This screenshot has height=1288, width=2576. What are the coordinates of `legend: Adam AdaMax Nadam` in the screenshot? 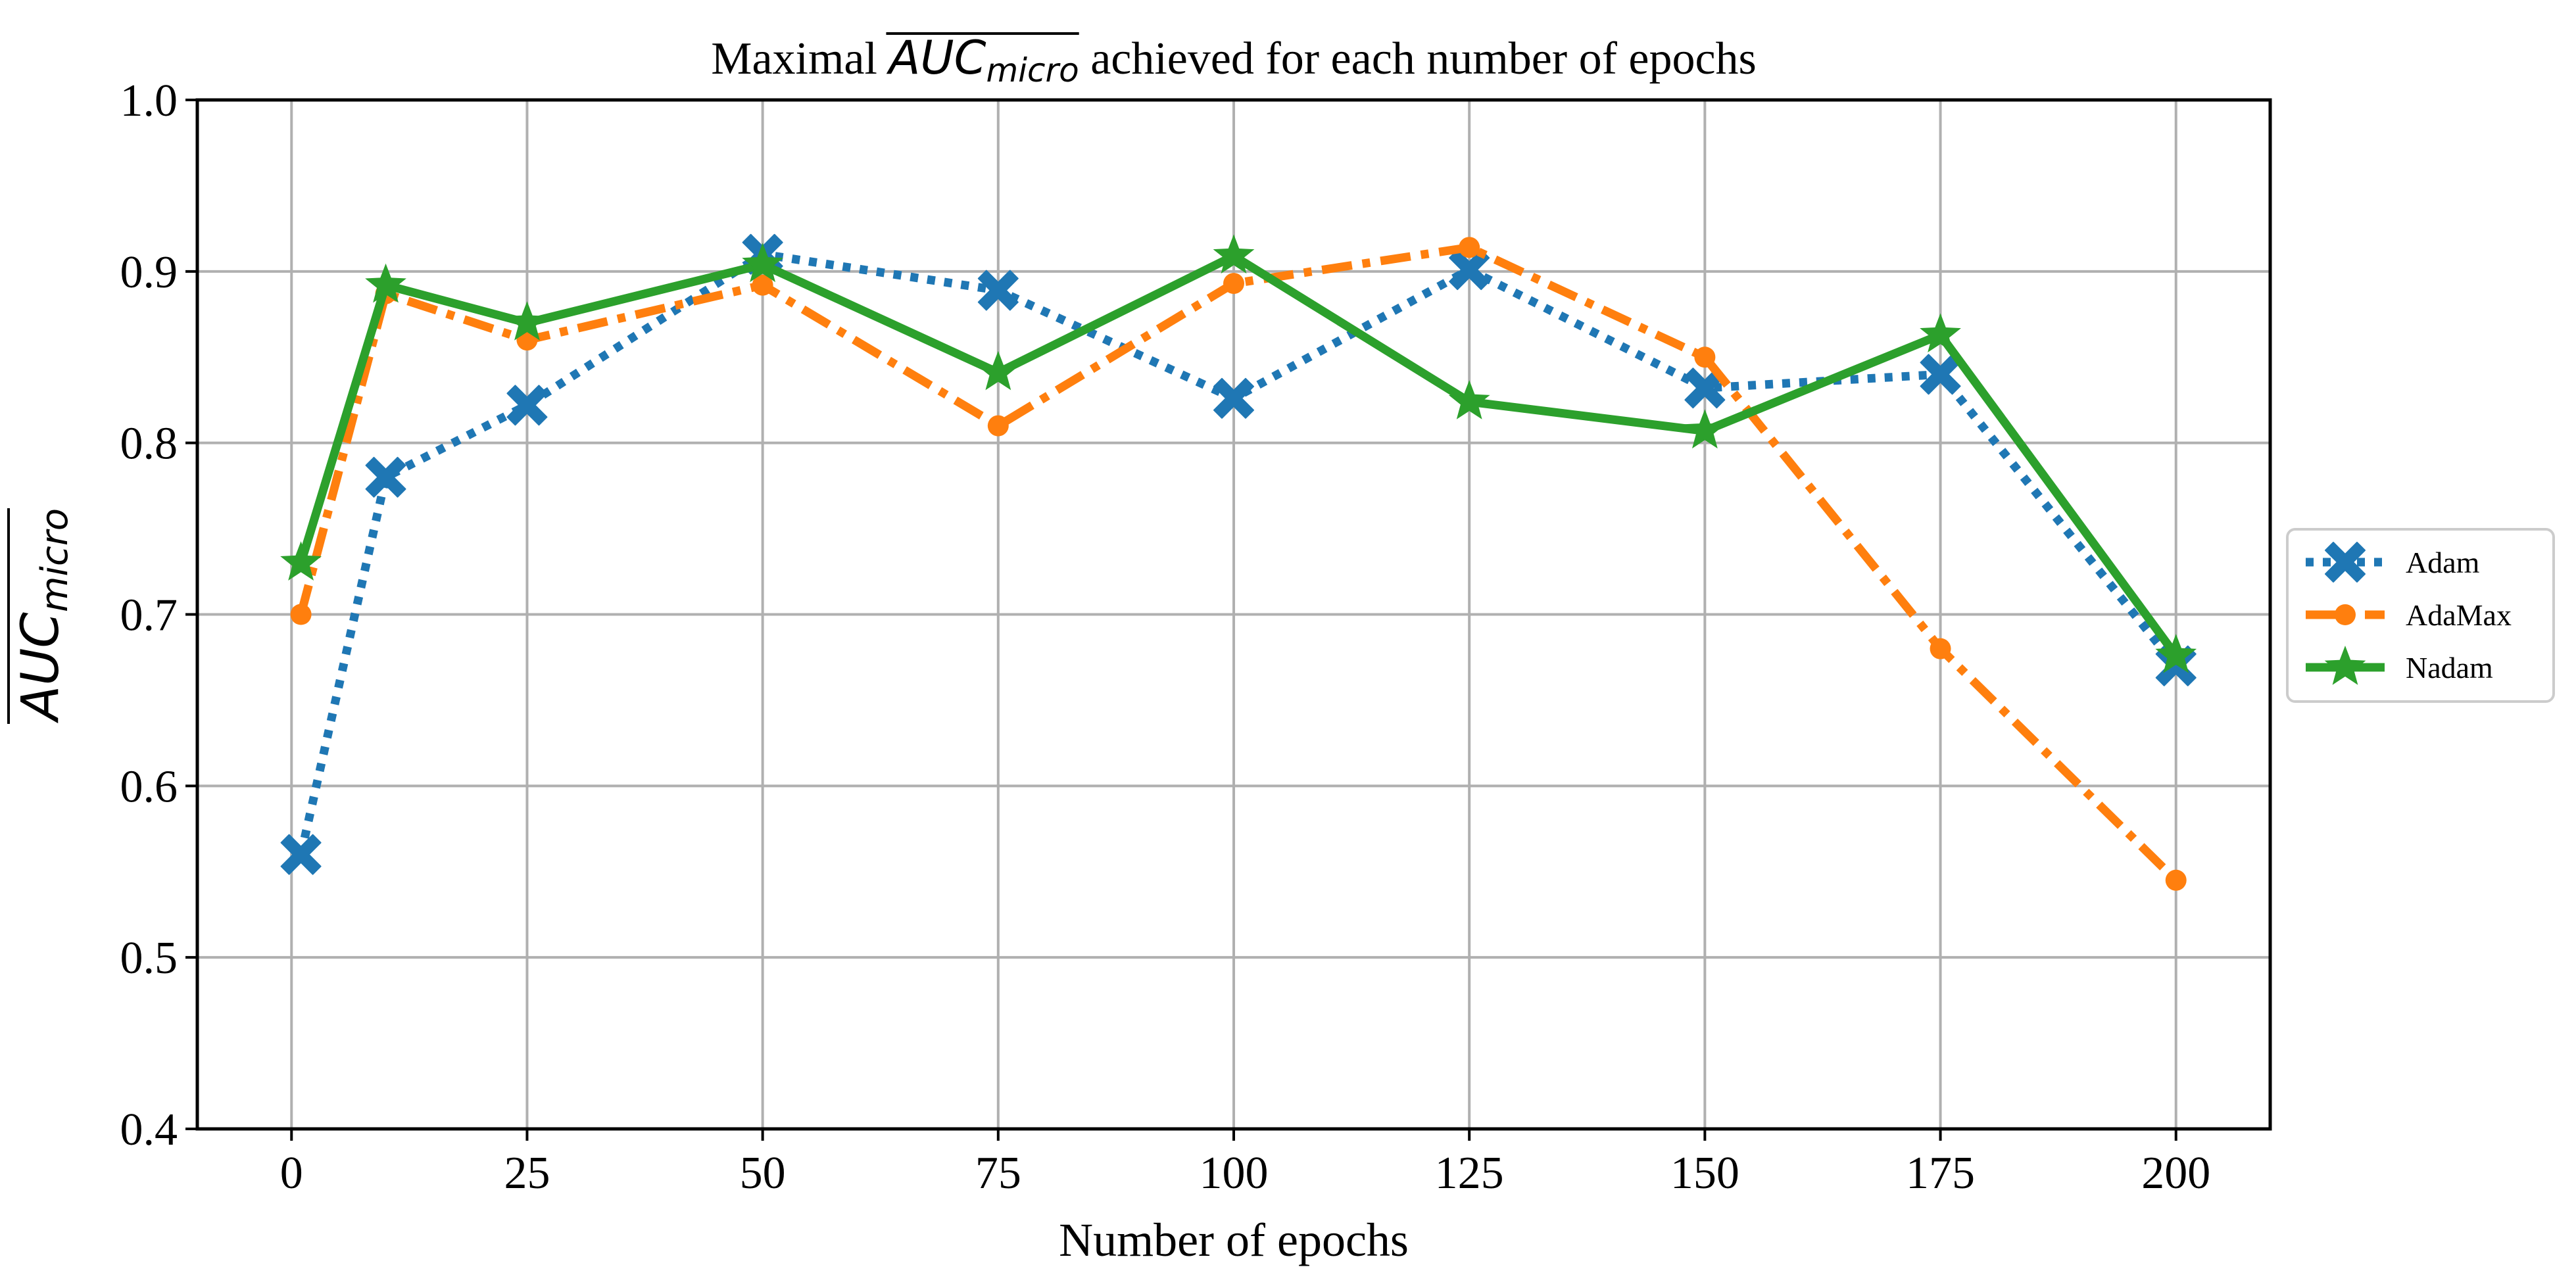 It's located at (2420, 616).